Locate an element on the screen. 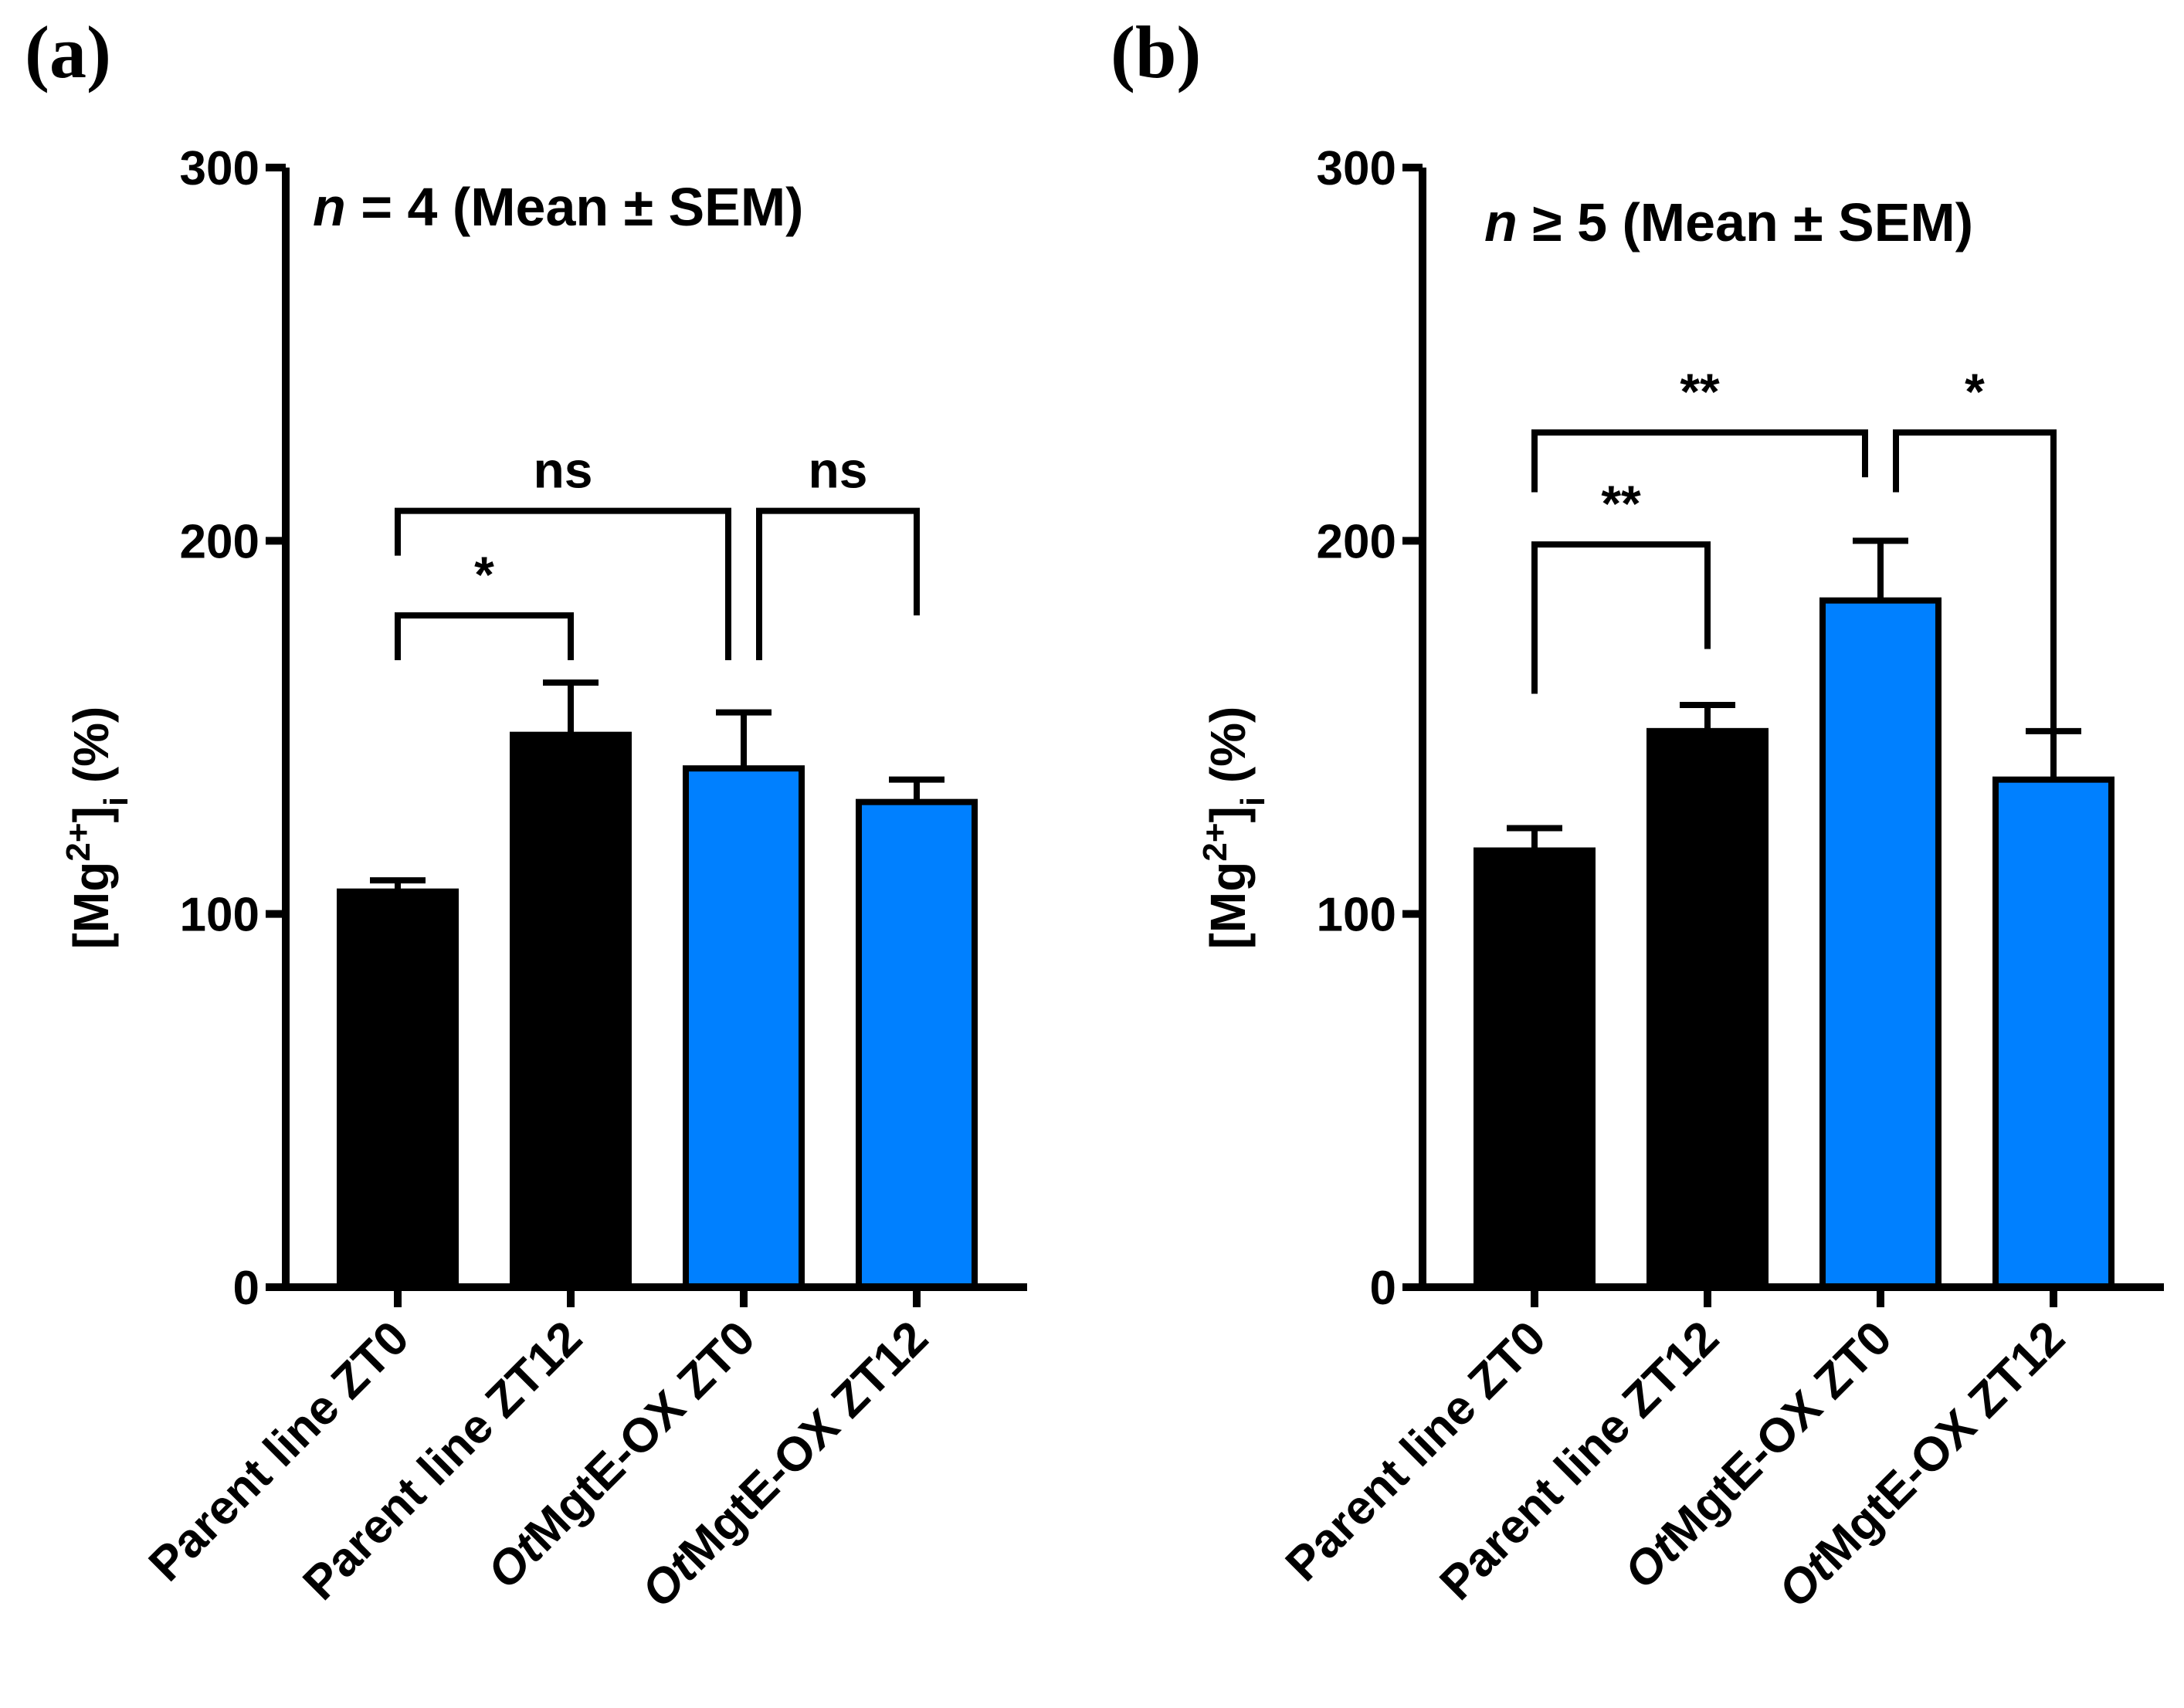 The image size is (2184, 1708). significance-bracket-3: * is located at coordinates (1975, 547).